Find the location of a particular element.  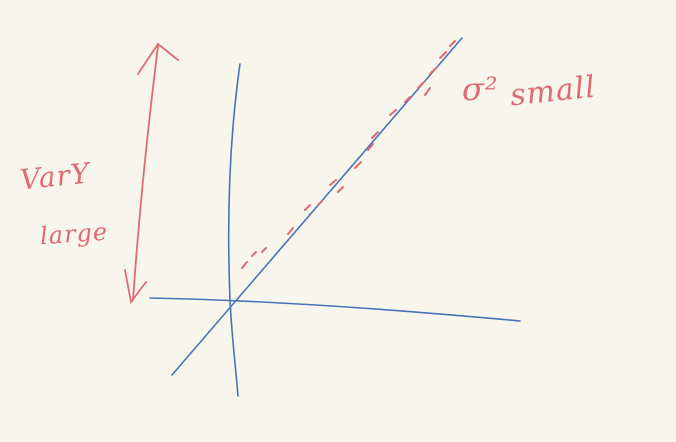

sigma-squared-label: σ² is located at coordinates (480, 89).